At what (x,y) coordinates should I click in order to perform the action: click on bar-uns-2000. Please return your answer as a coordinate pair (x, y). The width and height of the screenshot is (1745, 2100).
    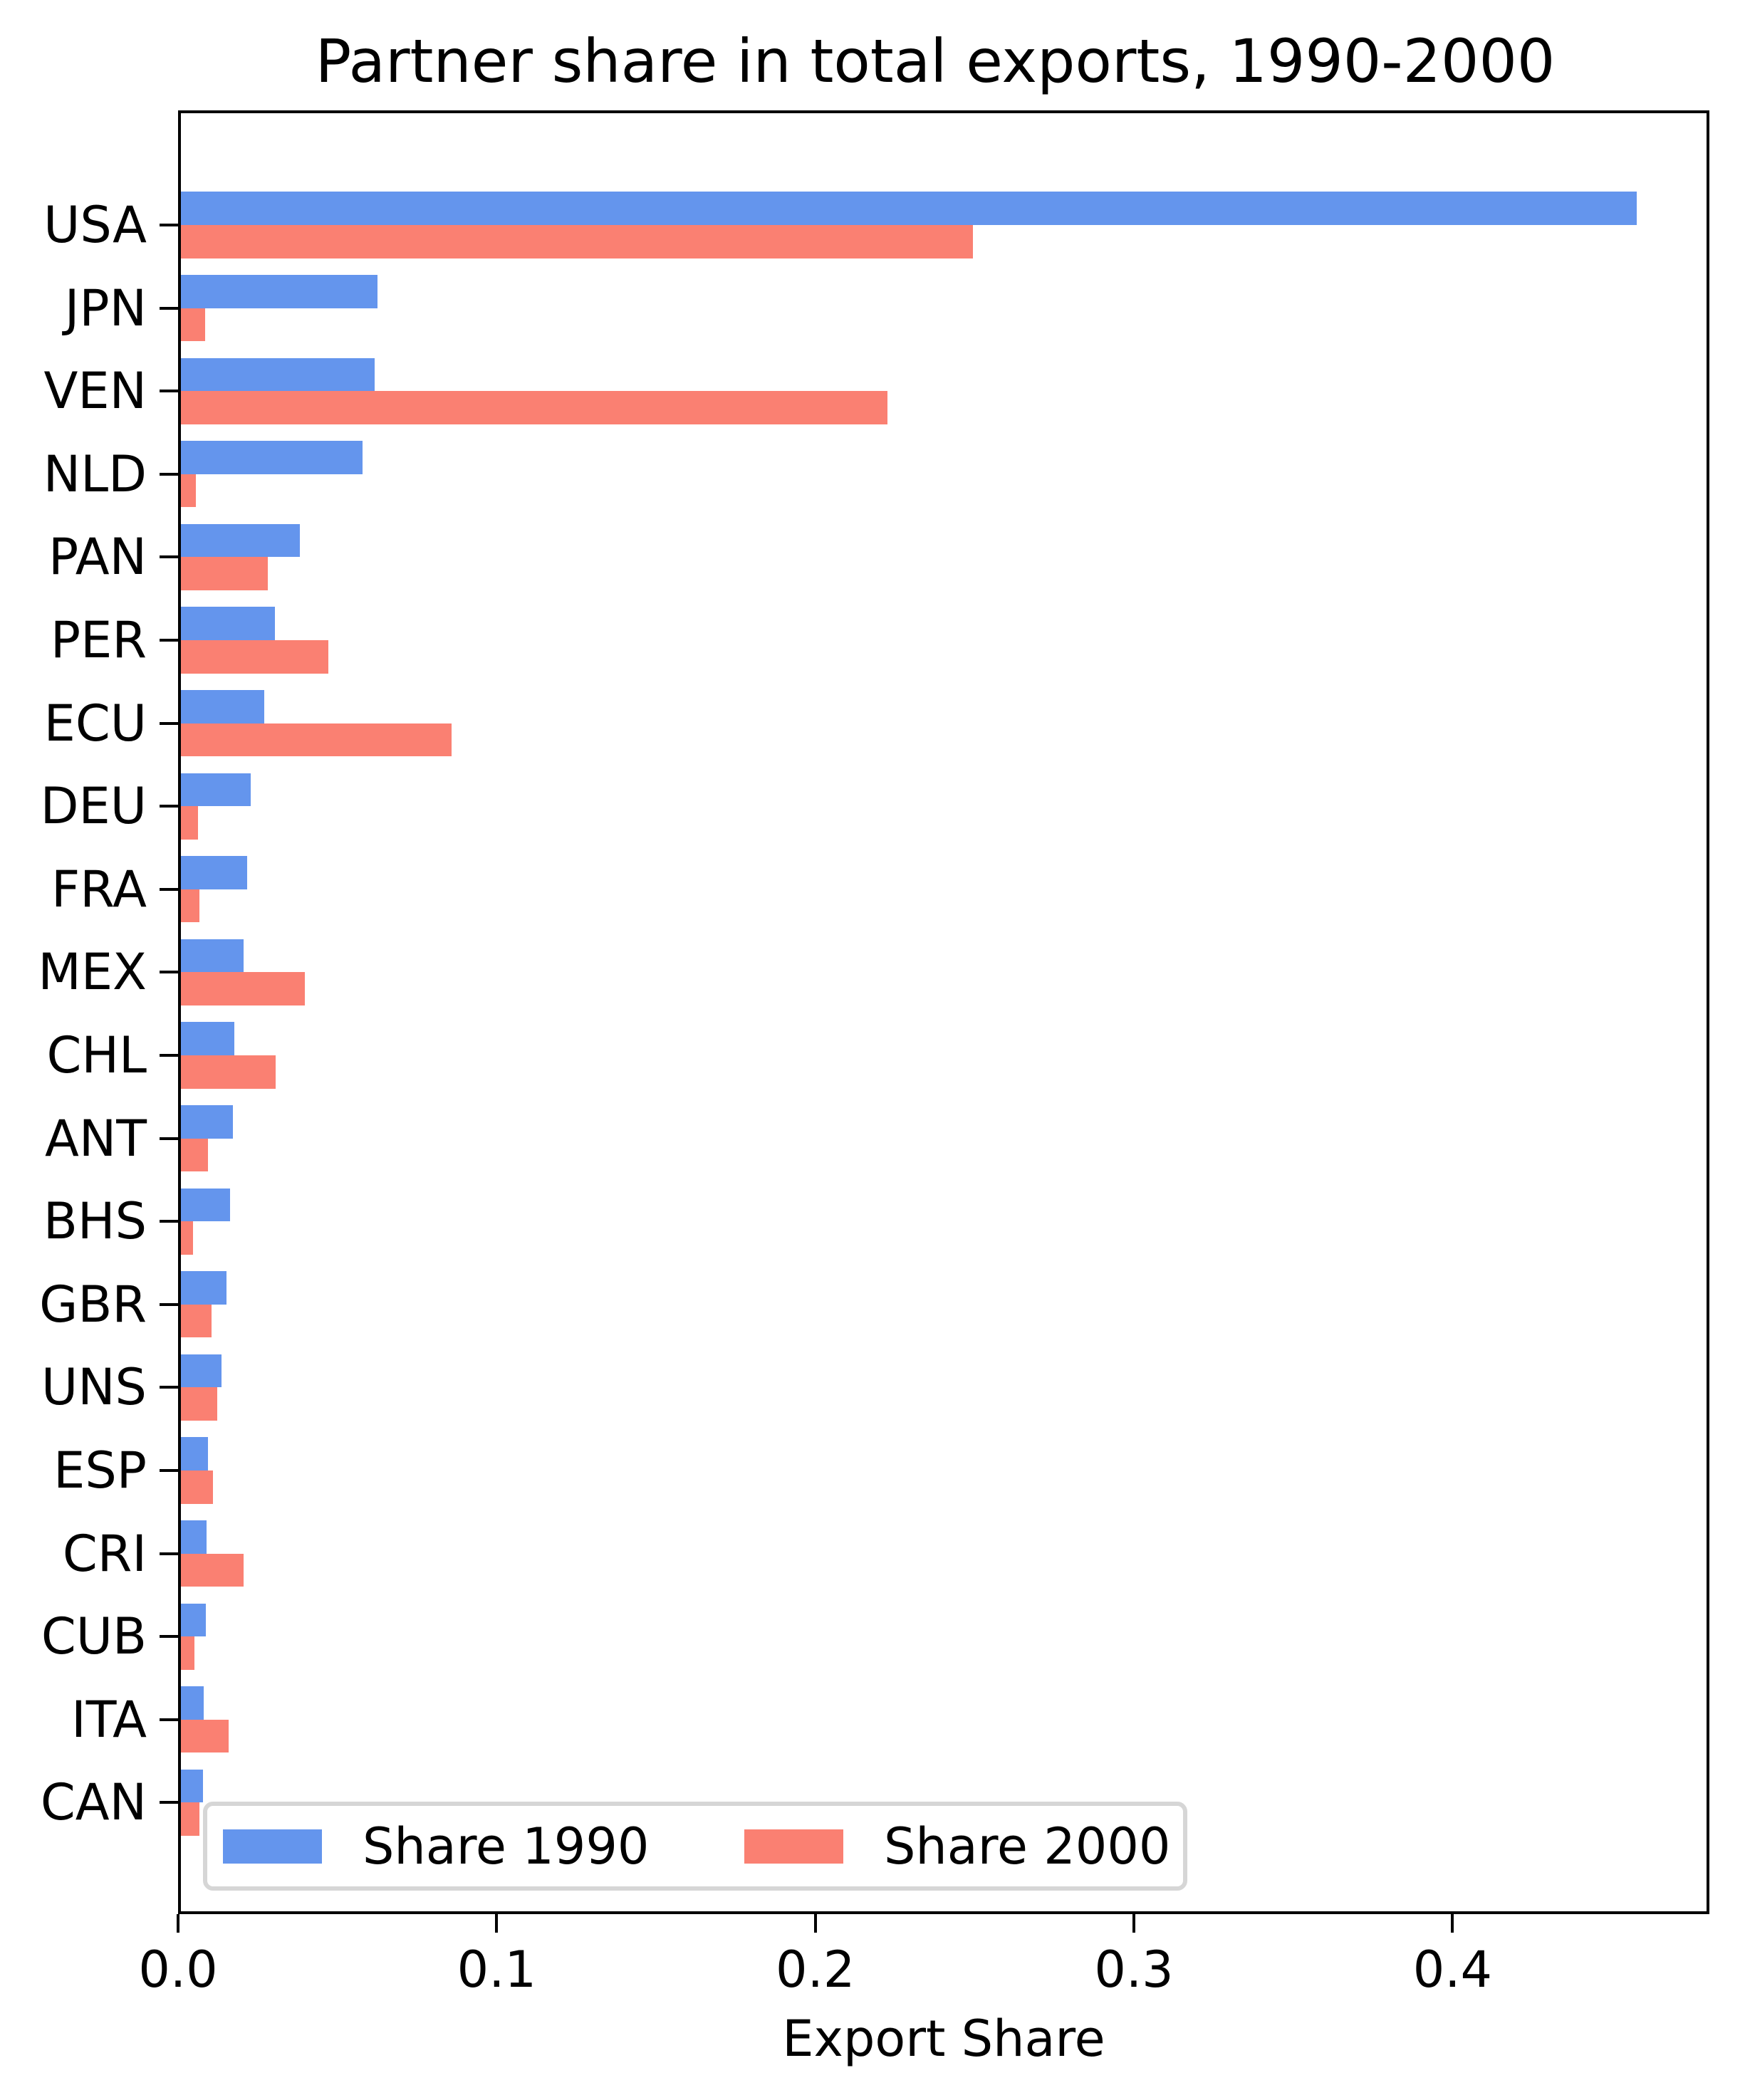
    Looking at the image, I should click on (198, 1404).